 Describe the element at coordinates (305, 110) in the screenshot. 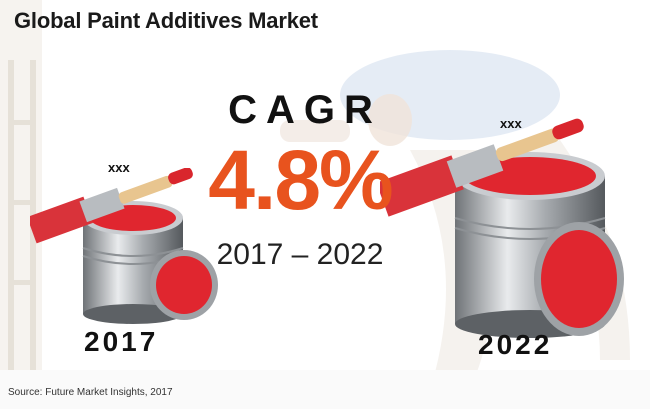

I see `cagr-label: CAGR` at that location.